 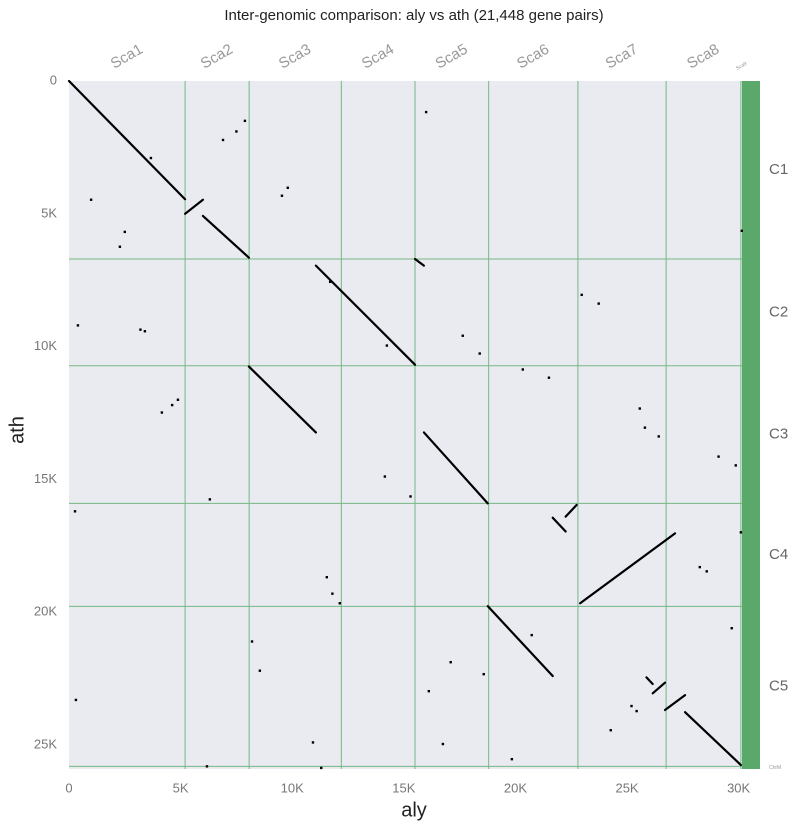 What do you see at coordinates (217, 57) in the screenshot?
I see `x-group-label: Sca2` at bounding box center [217, 57].